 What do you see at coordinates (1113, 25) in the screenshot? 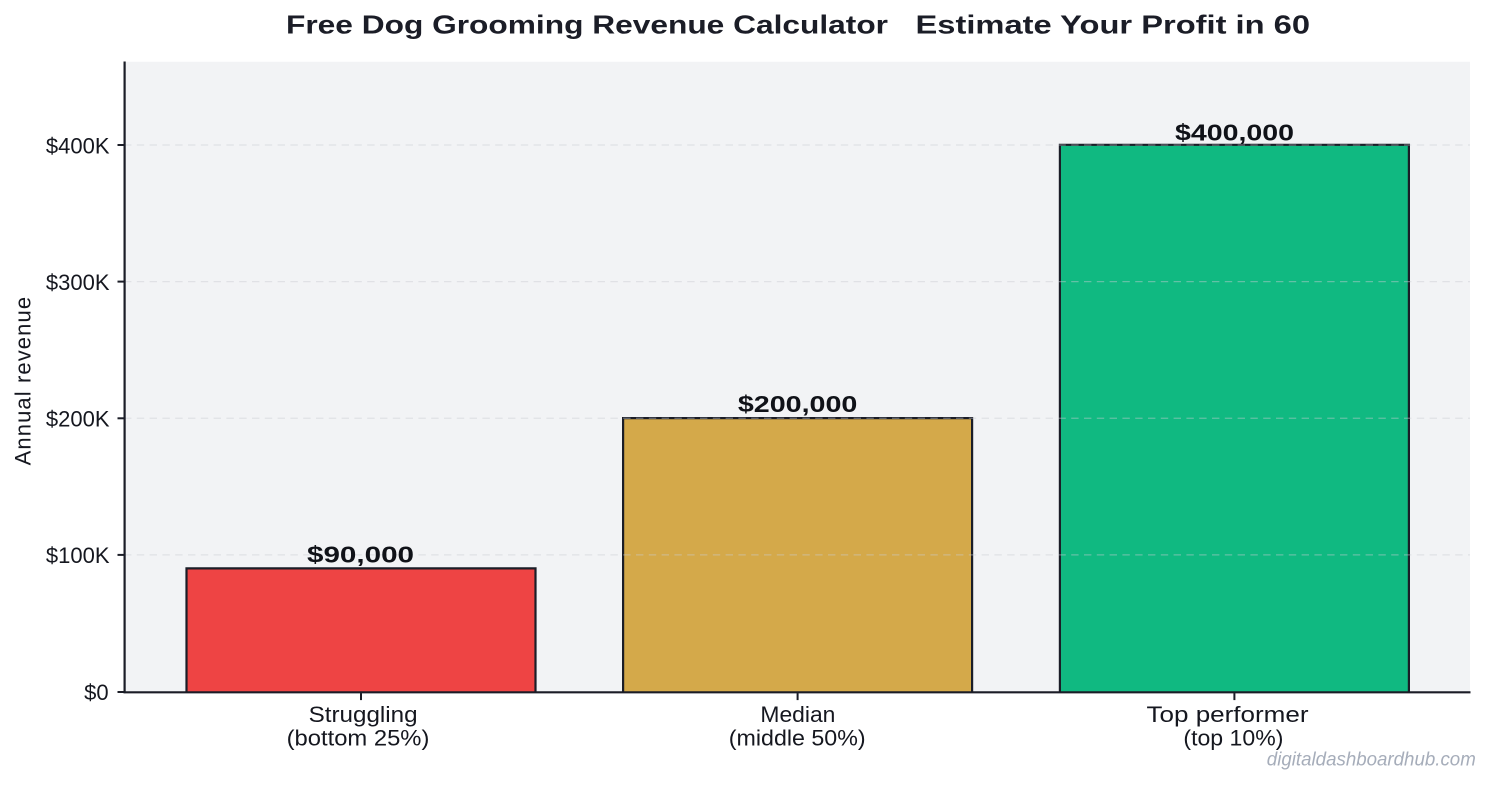
I see `svg-text: Estimate Your Profit in 60` at bounding box center [1113, 25].